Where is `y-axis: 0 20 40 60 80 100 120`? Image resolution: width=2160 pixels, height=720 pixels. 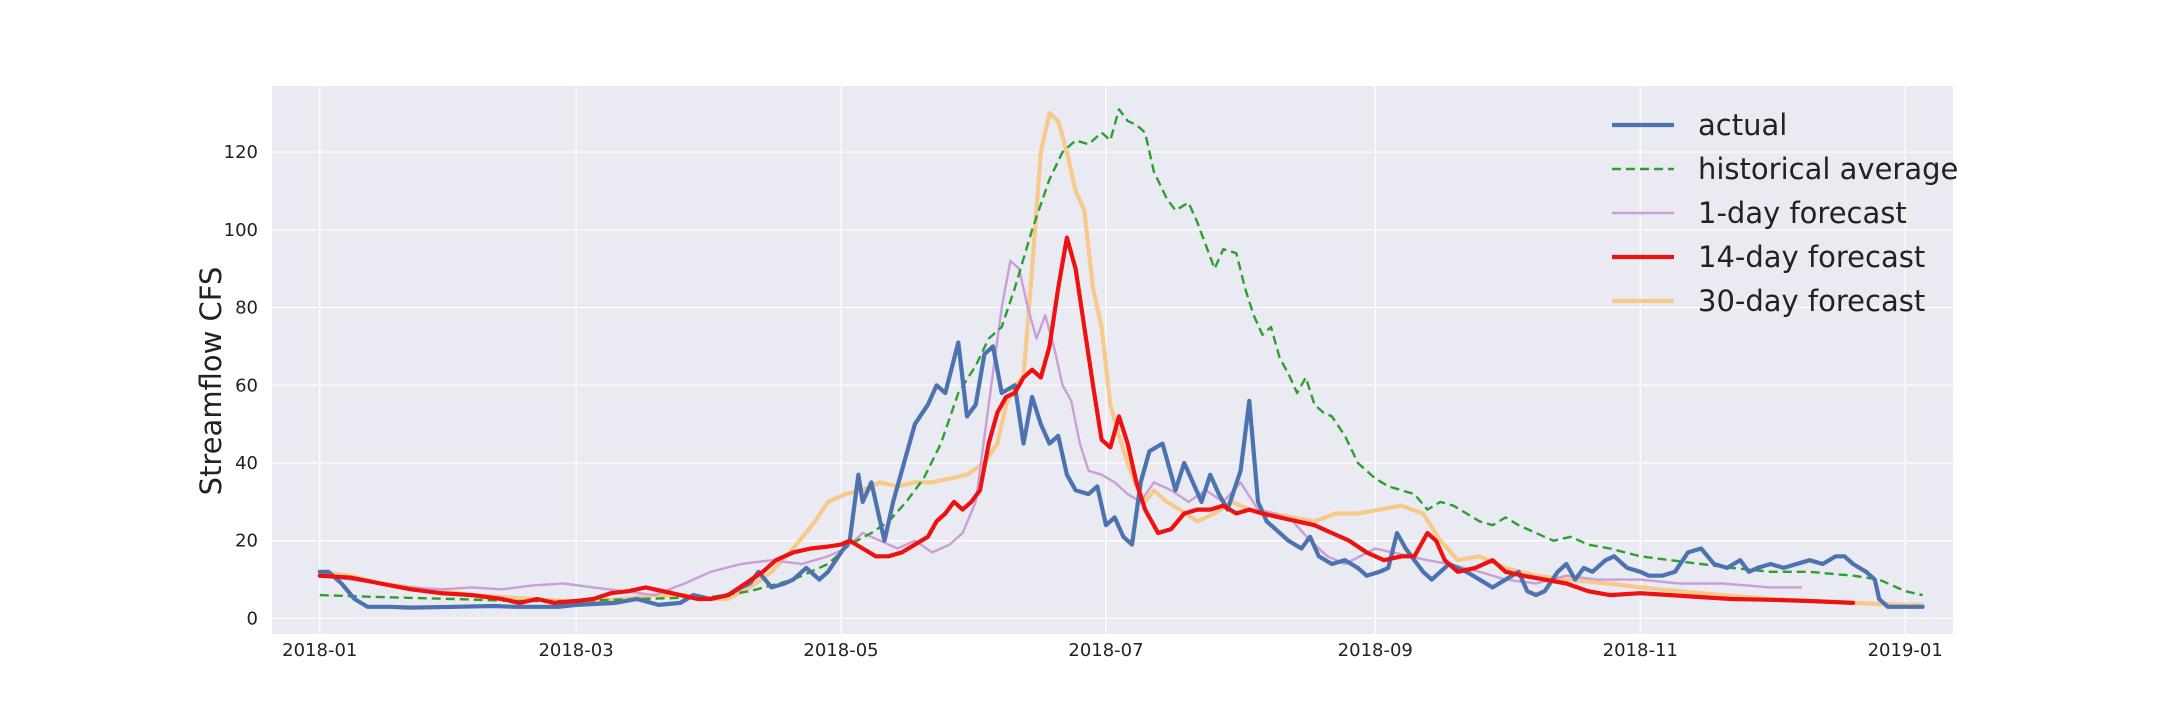 y-axis: 0 20 40 60 80 100 120 is located at coordinates (241, 385).